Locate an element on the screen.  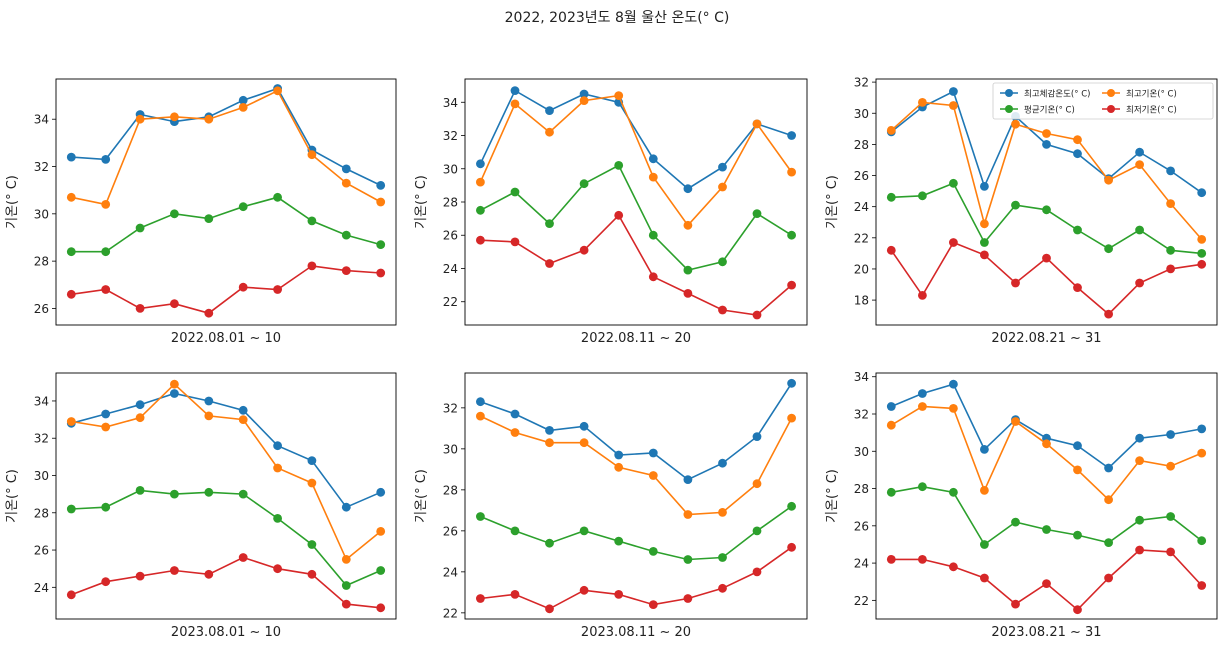
y-tick-label: 18 is located at coordinates (861, 301).